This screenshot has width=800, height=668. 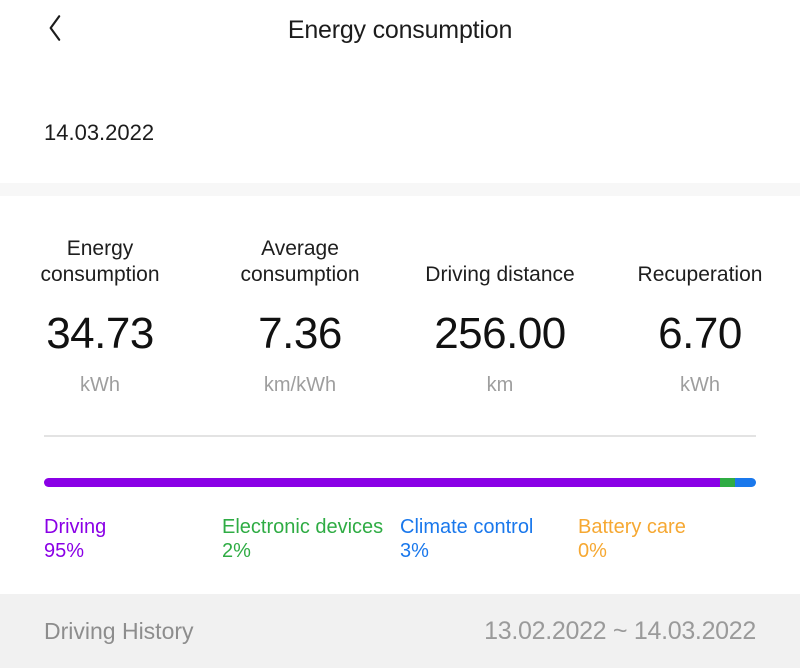 What do you see at coordinates (300, 333) in the screenshot?
I see `stat-value: 7.36` at bounding box center [300, 333].